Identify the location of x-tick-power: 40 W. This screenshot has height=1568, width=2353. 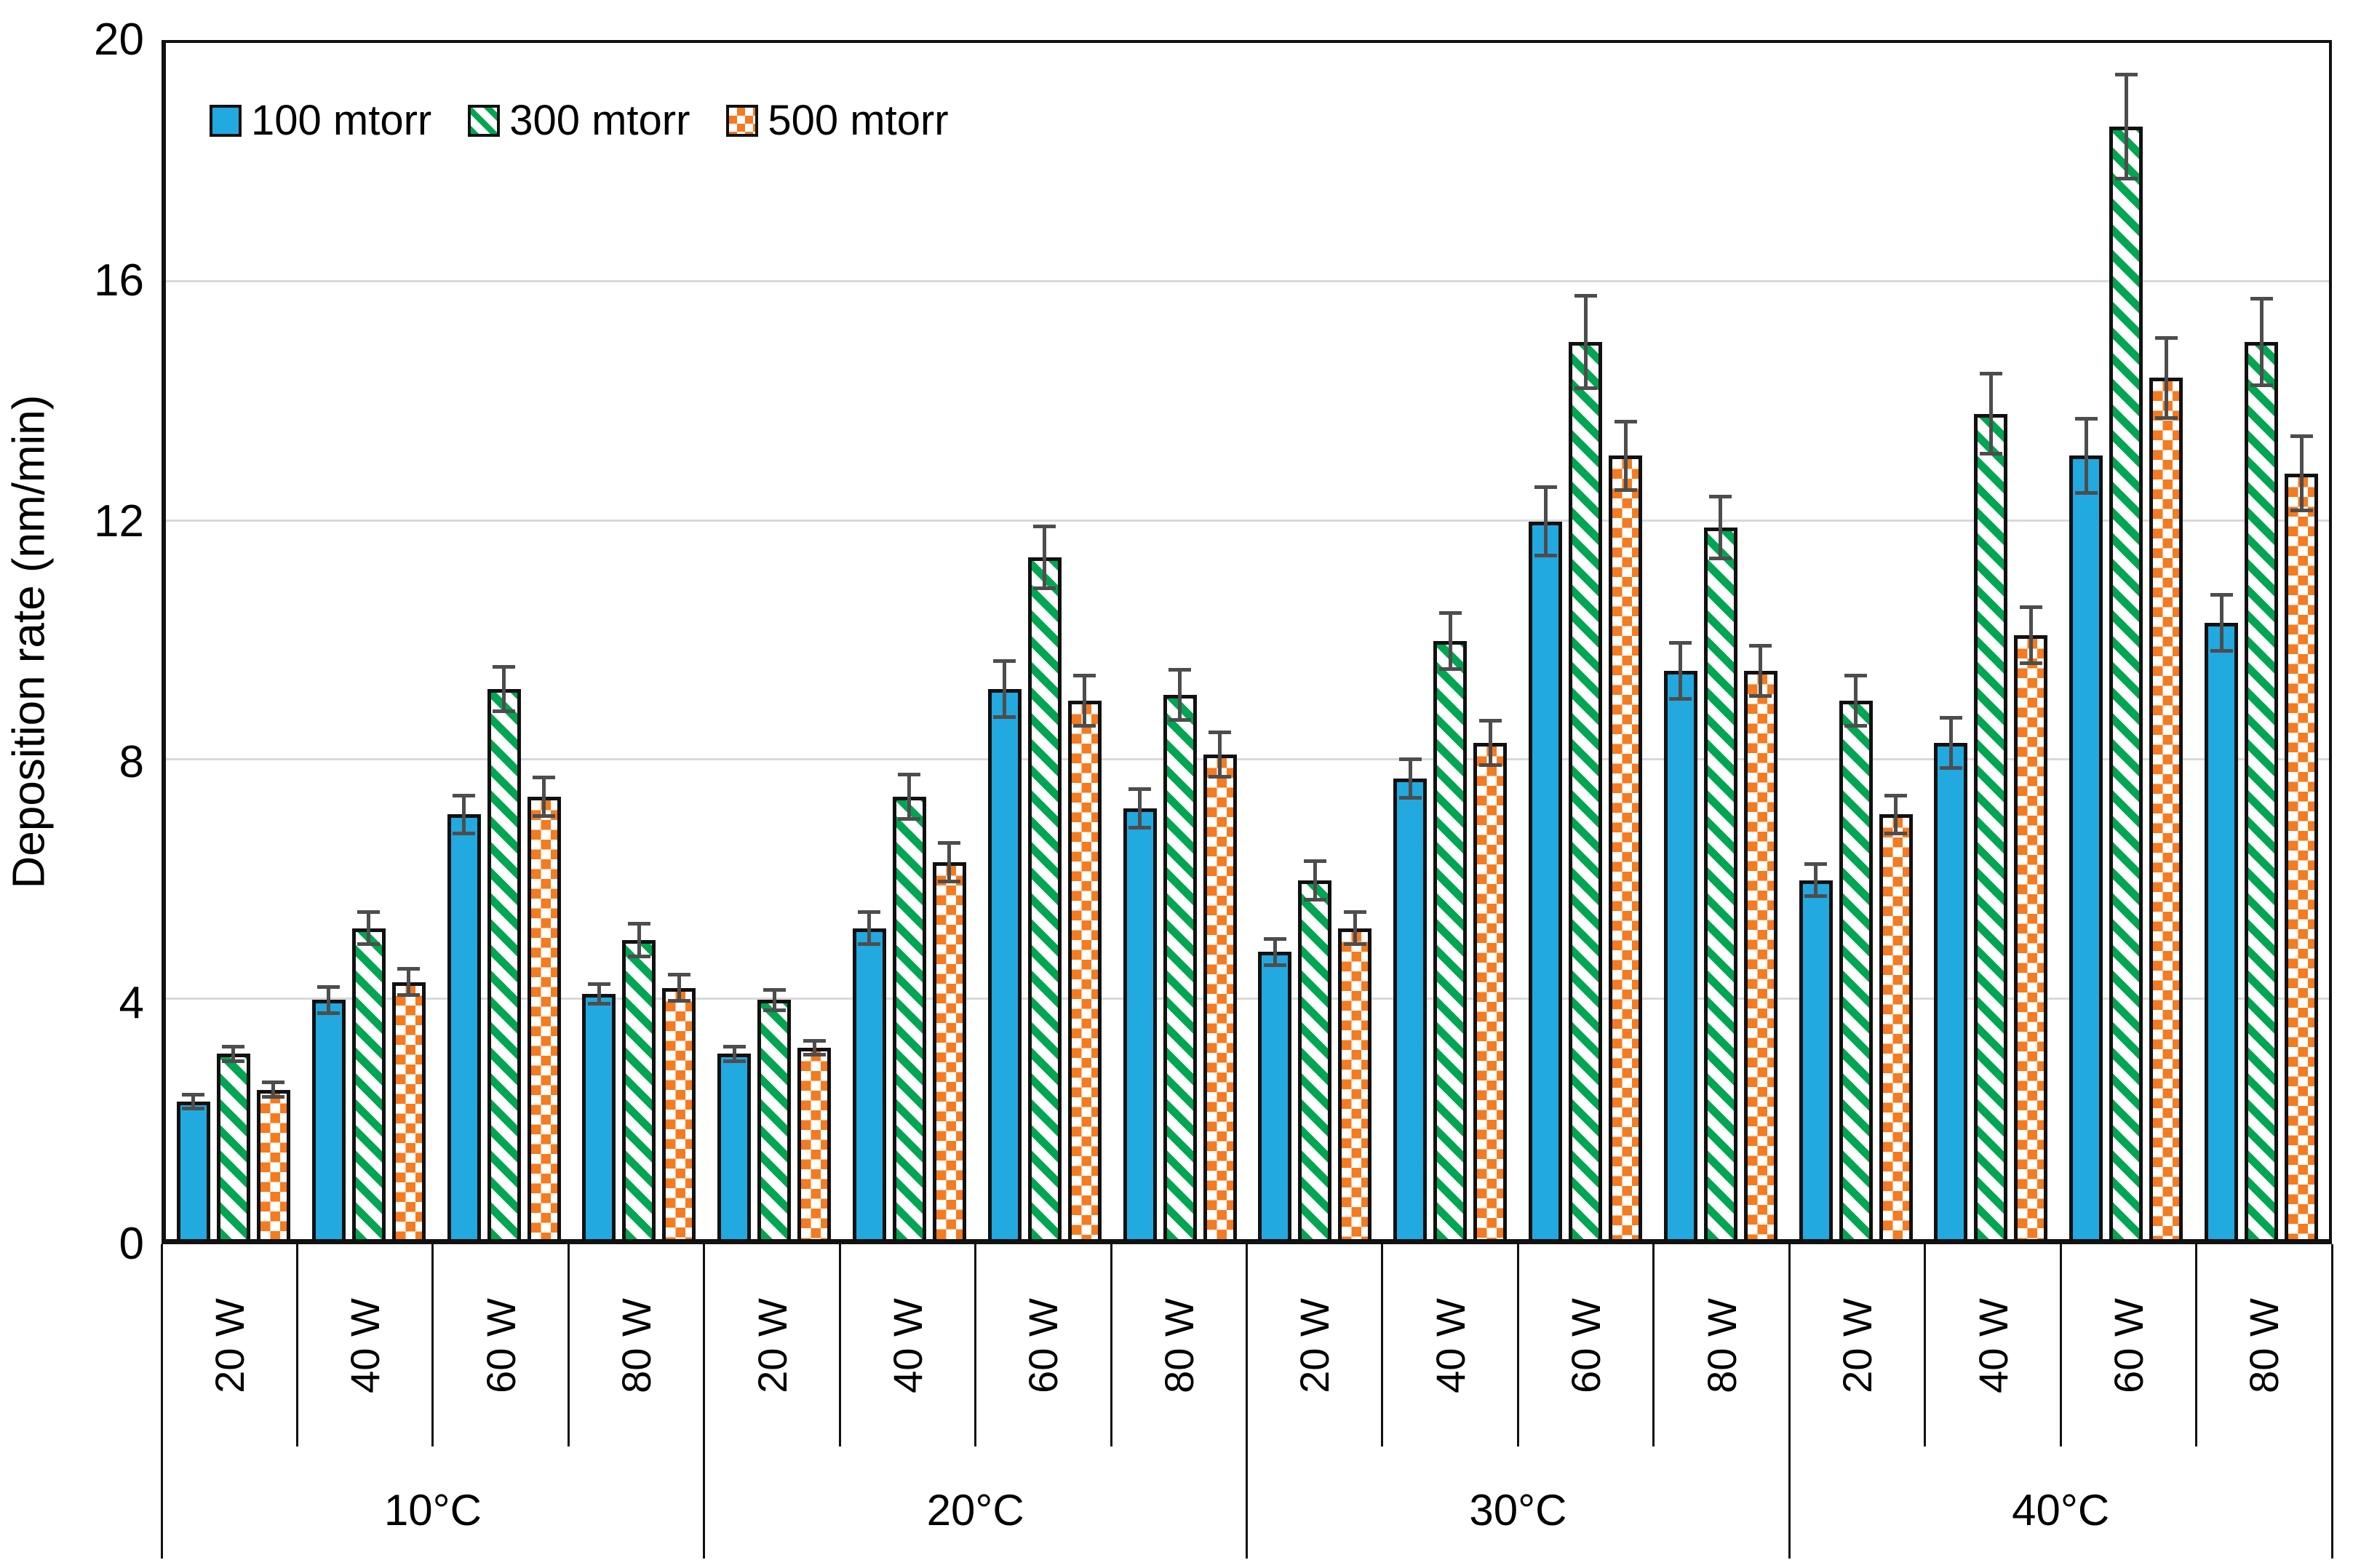
(364, 1345).